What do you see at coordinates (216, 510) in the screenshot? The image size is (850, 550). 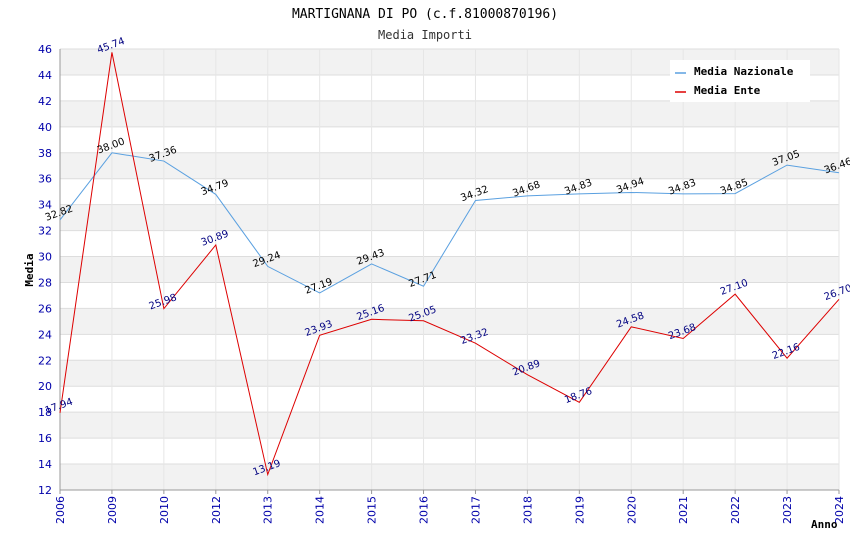 I see `x-tick-label: 2012` at bounding box center [216, 510].